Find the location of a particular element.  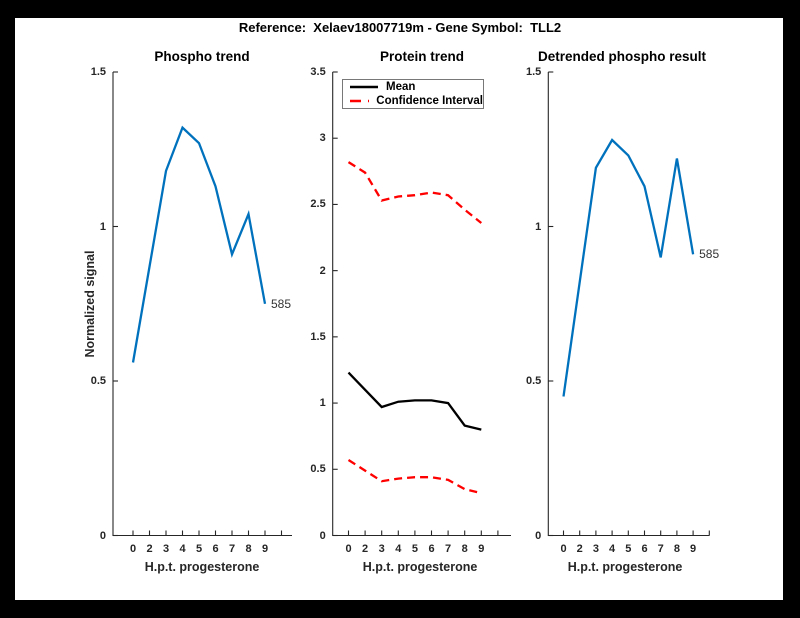

y-tick-label: 3 is located at coordinates (322, 138).